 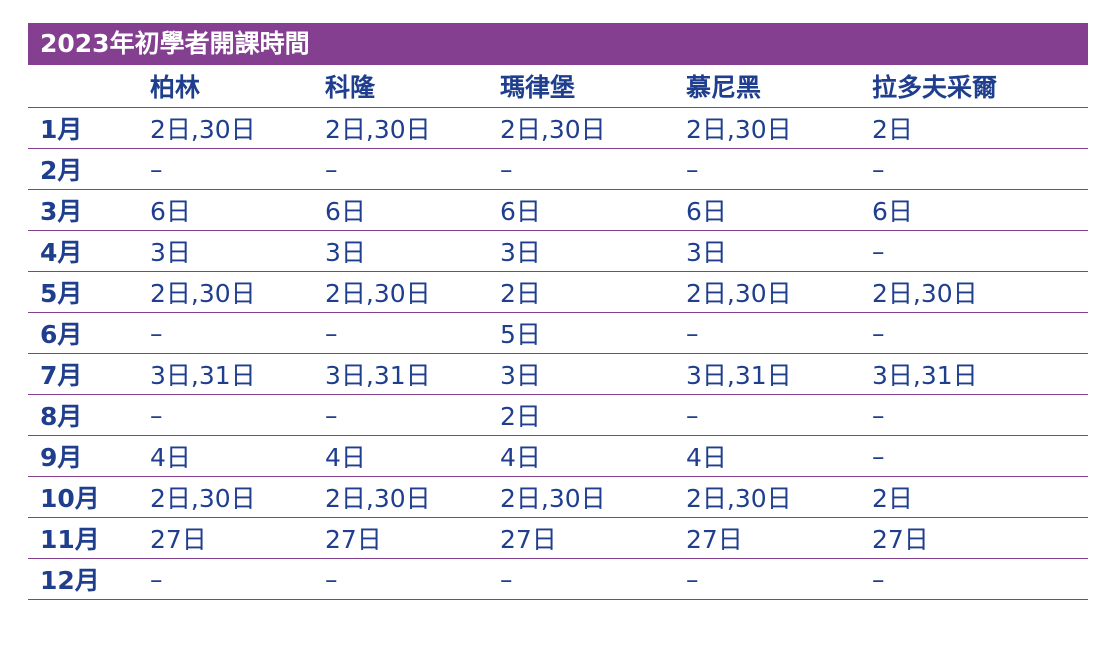 I want to click on table-row: 10月 2日,30日 2日,30日 2日,30日 2日,30日 2日, so click(x=558, y=497).